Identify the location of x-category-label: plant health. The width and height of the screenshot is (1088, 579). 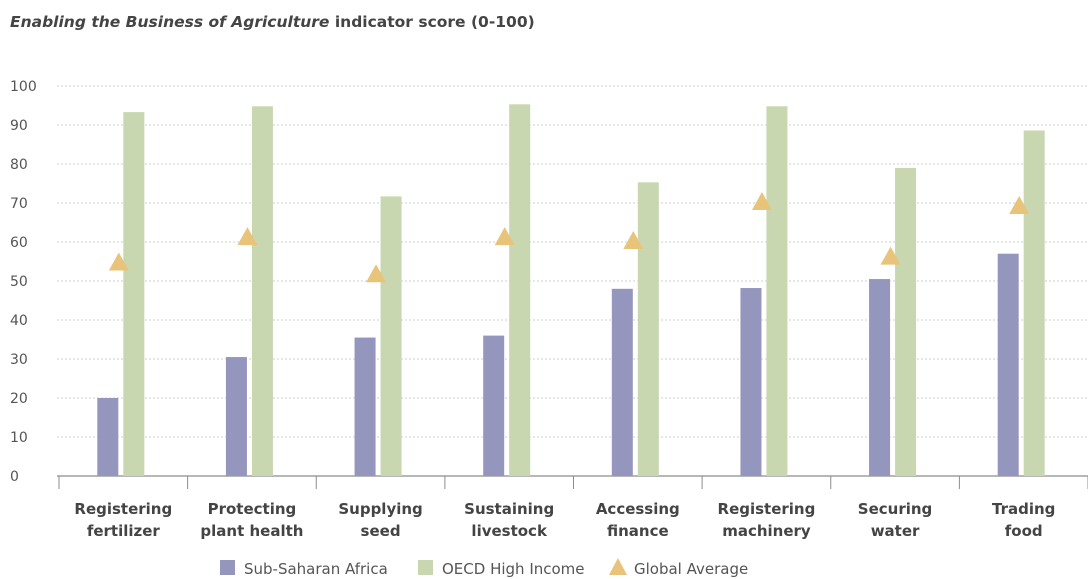
(251, 531).